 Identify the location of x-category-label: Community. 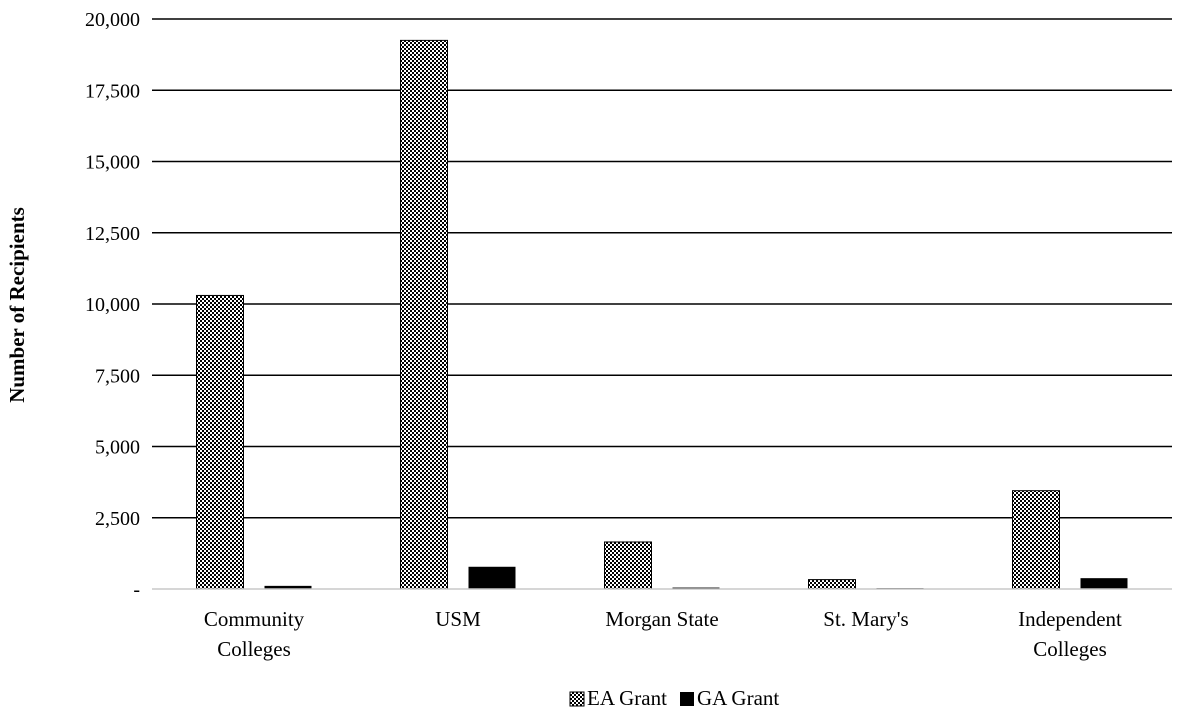
(254, 619).